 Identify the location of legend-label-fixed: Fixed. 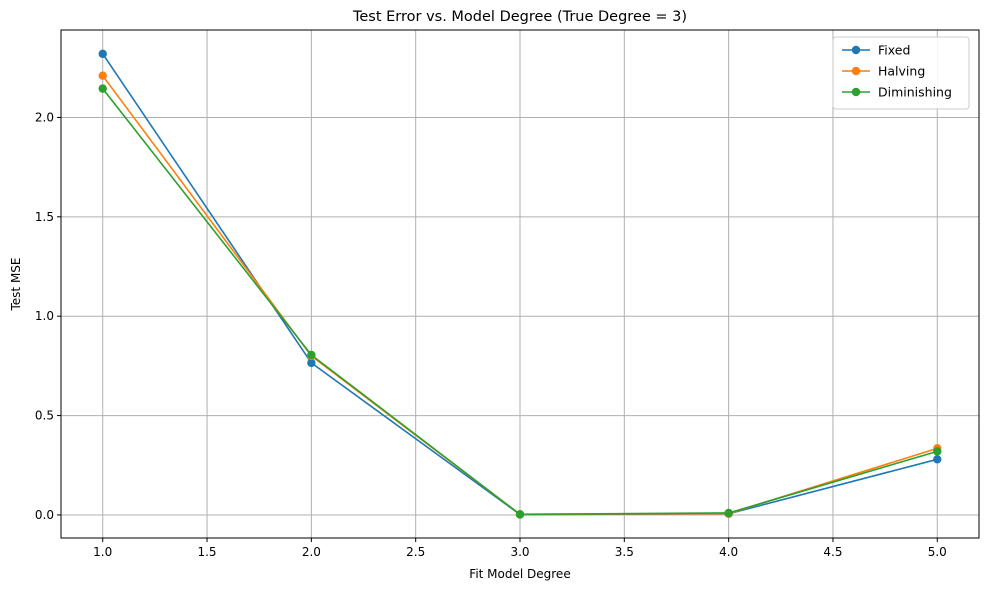
(894, 50).